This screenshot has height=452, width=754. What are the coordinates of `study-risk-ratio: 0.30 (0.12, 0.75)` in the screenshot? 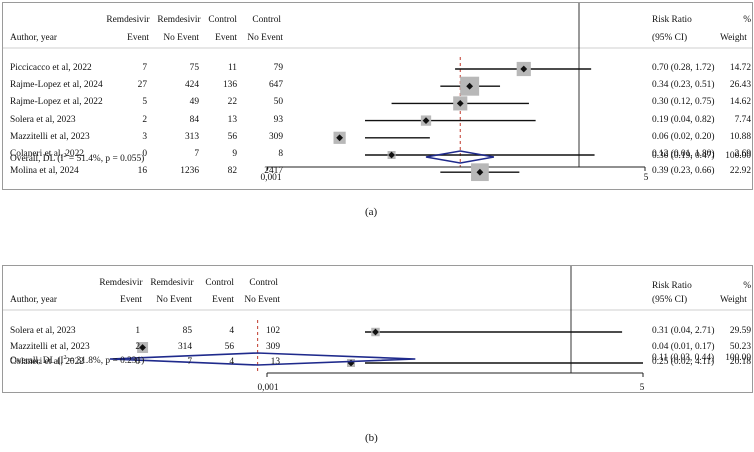 It's located at (683, 102).